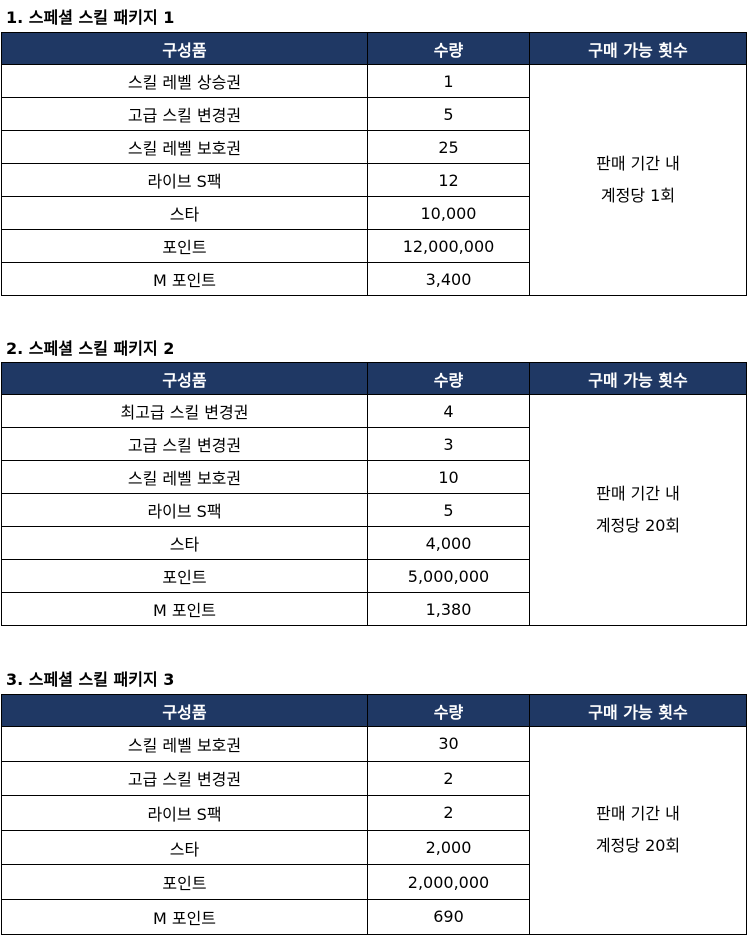  Describe the element at coordinates (448, 246) in the screenshot. I see `item-quantity: 12,000,000` at that location.